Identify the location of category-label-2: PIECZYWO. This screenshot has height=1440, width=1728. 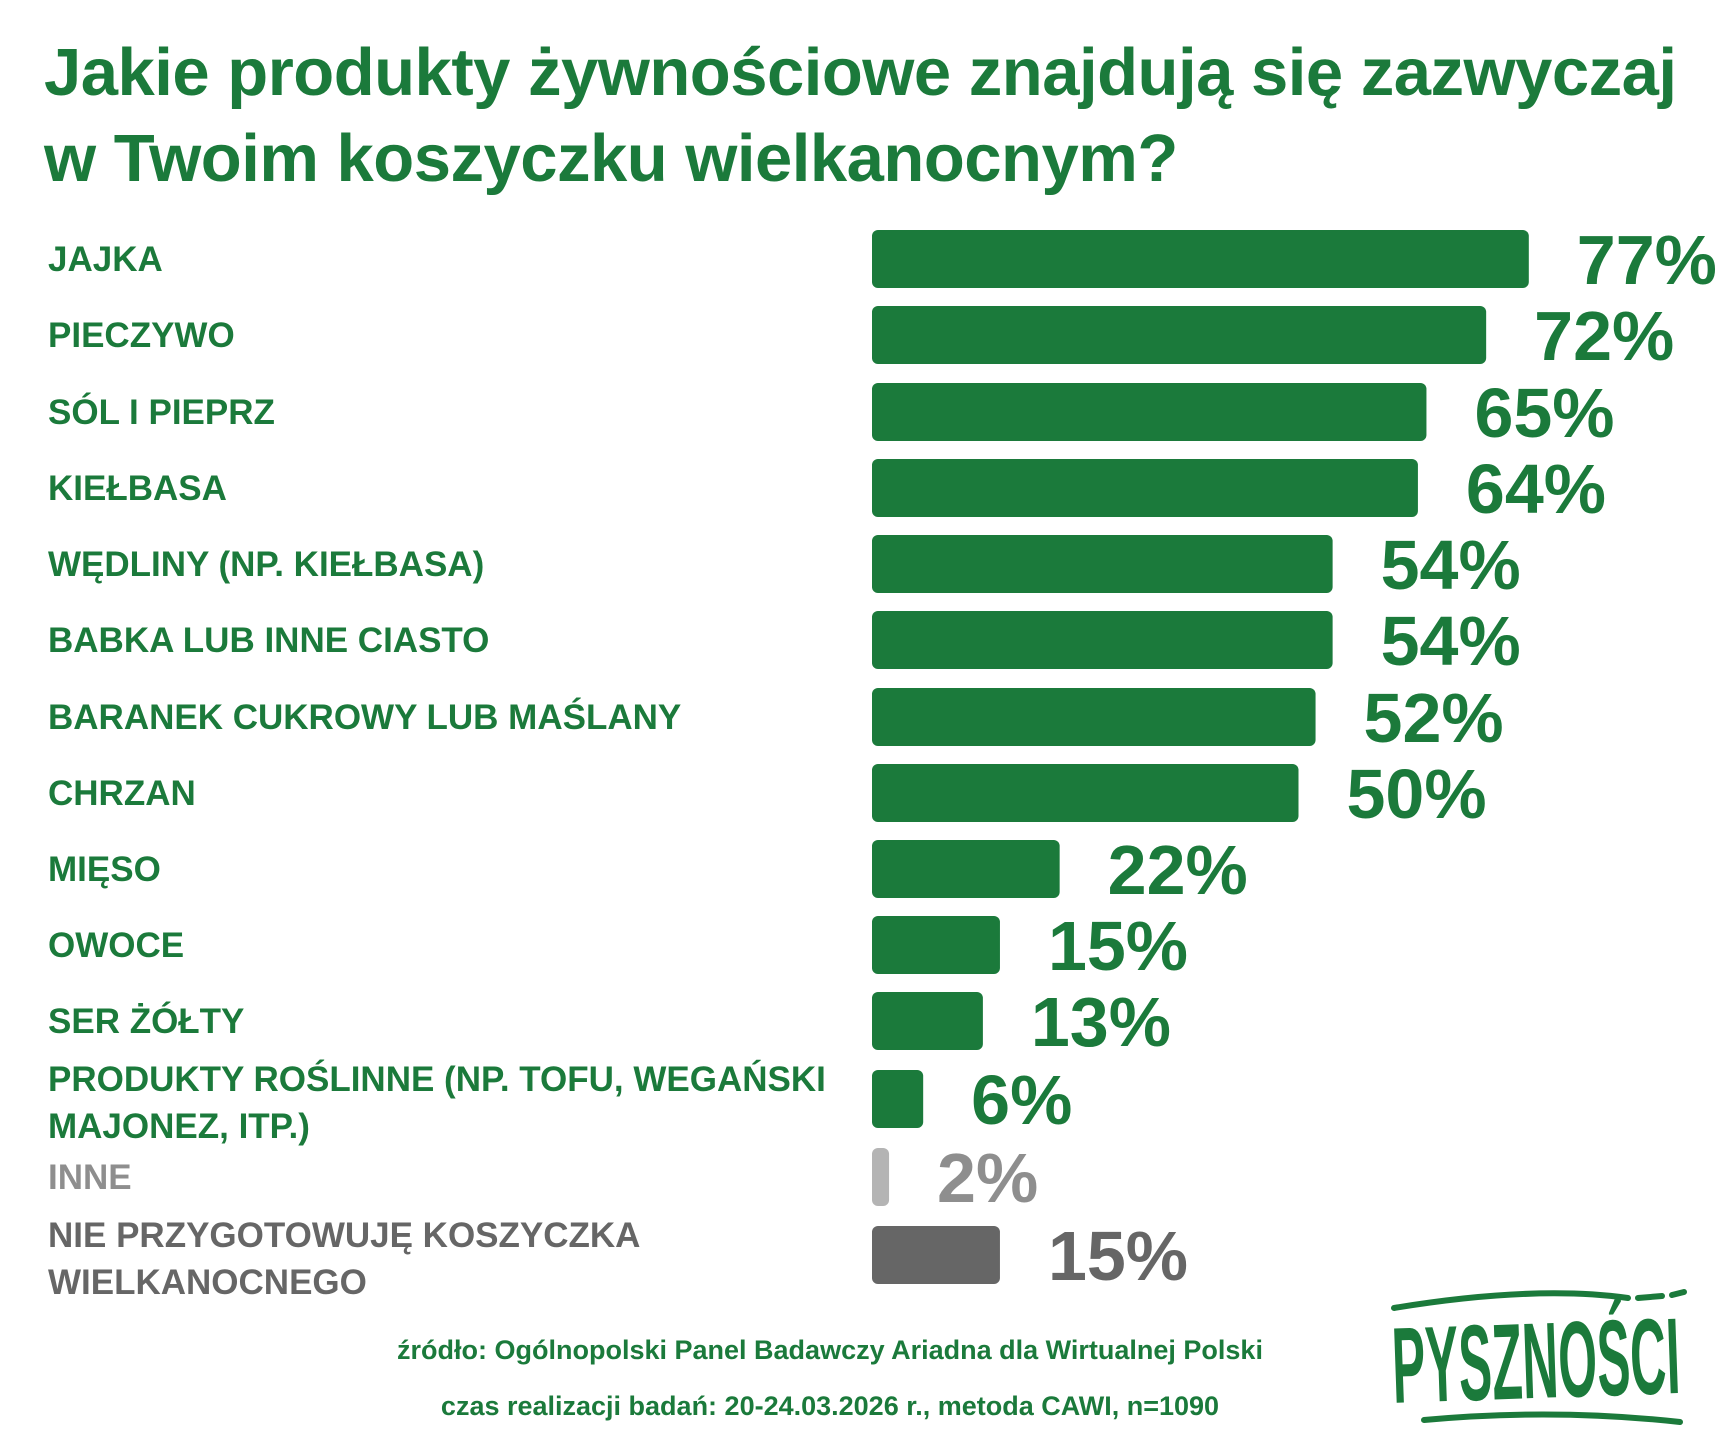
(141, 335).